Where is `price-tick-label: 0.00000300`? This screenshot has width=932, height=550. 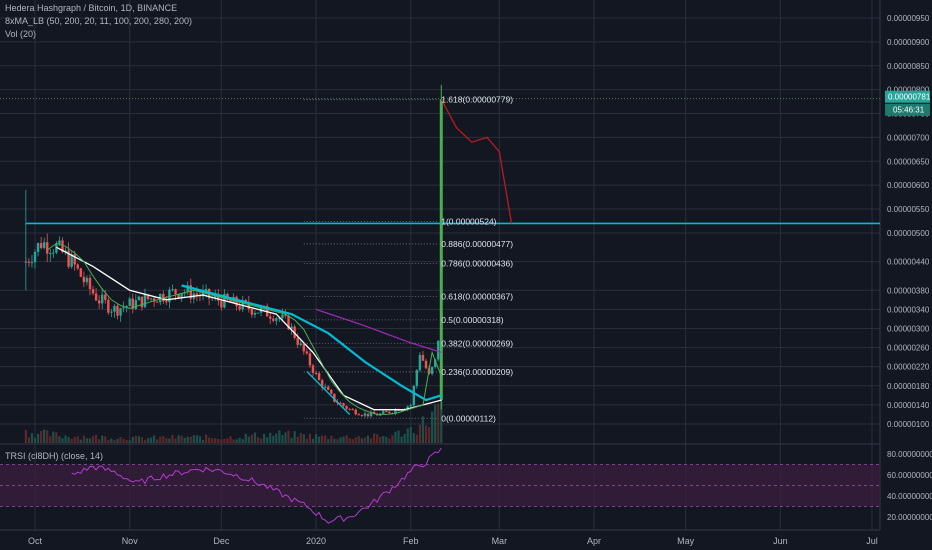 price-tick-label: 0.00000300 is located at coordinates (908, 328).